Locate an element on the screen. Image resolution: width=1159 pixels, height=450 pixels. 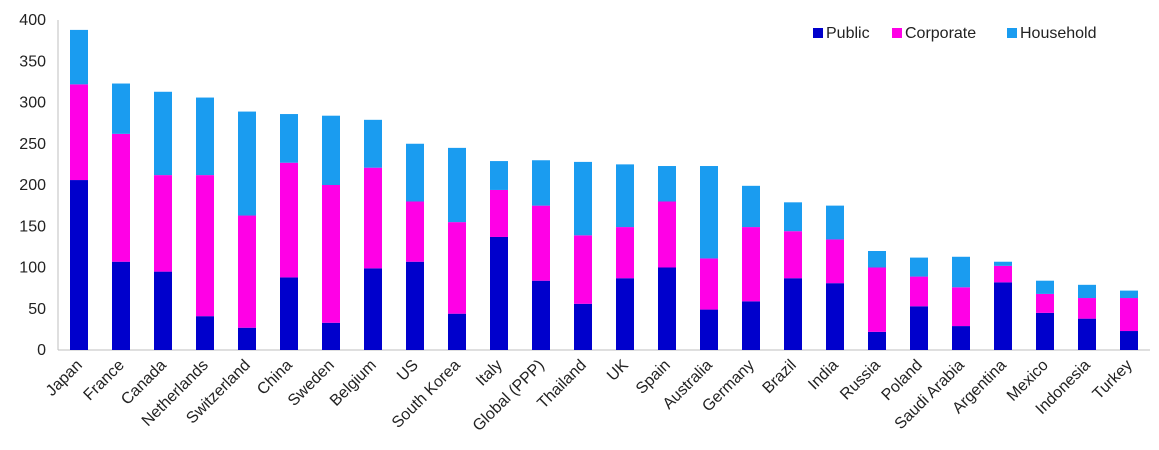
x-tick-label: US is located at coordinates (408, 371).